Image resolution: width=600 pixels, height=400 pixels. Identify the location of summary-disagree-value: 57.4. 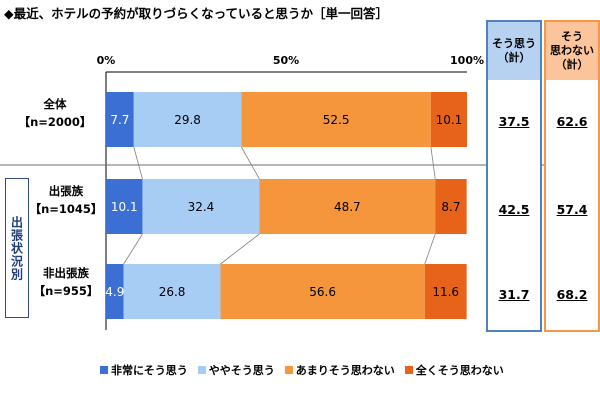
(572, 209).